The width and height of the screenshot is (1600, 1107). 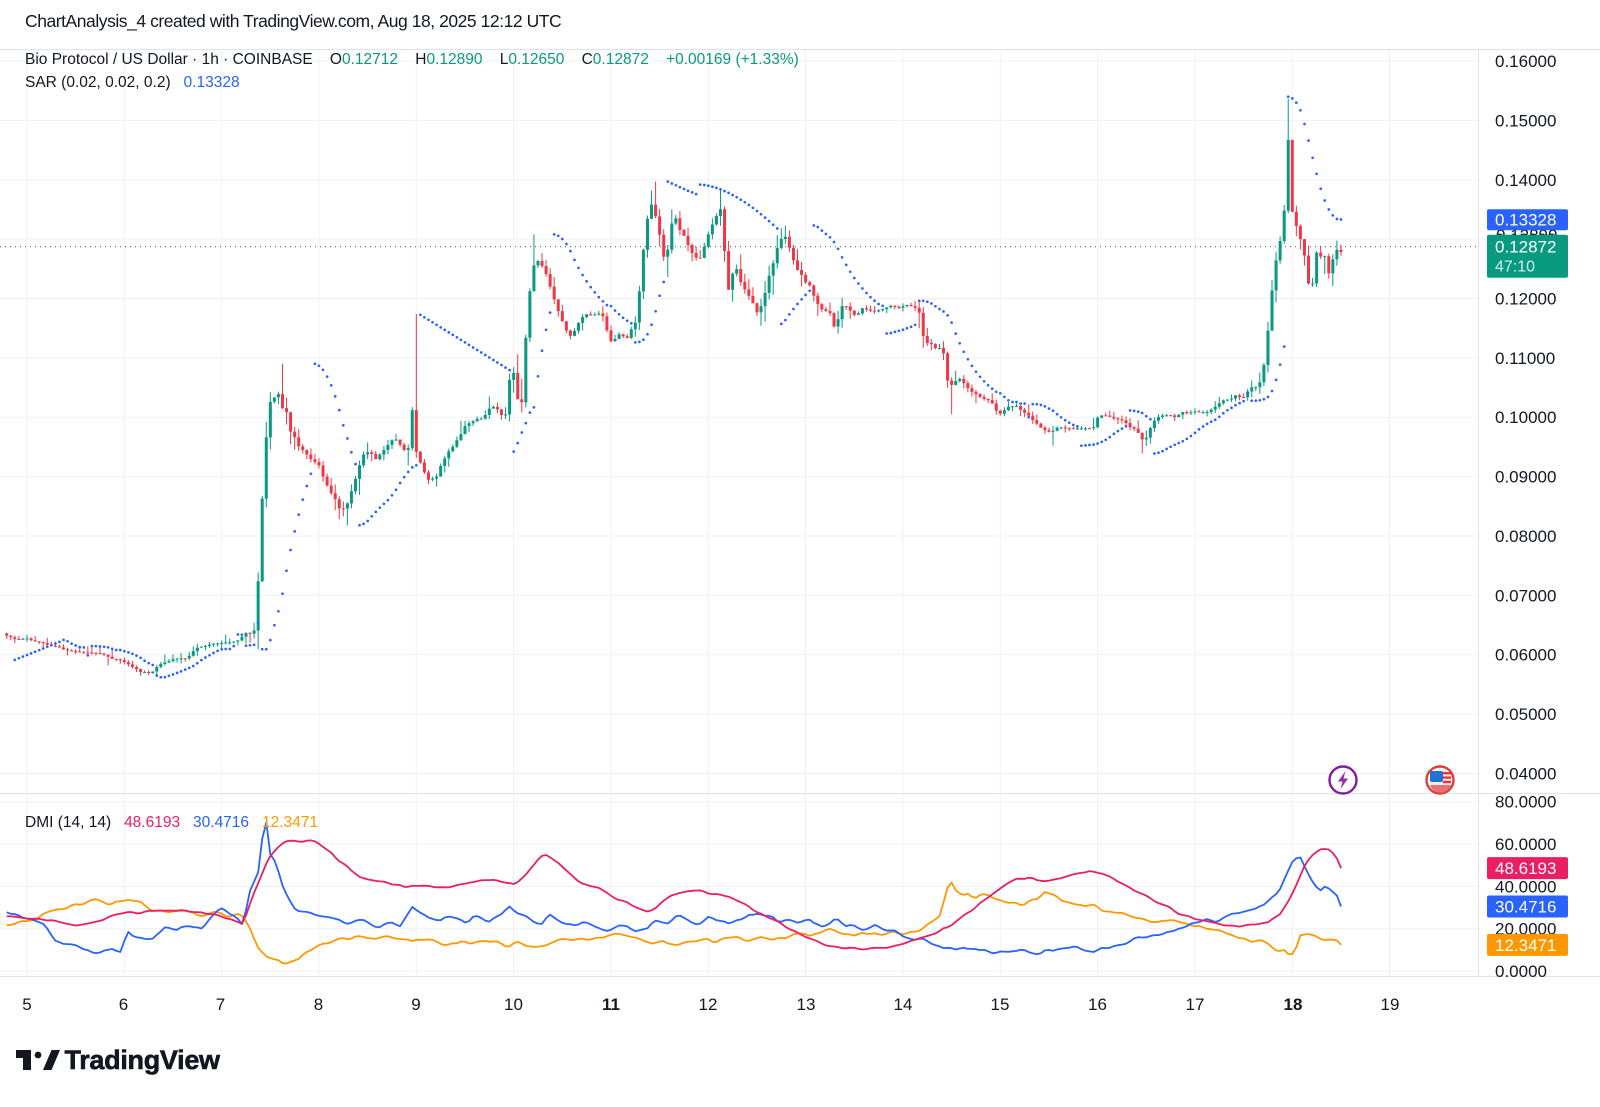 I want to click on svg-text: 12, so click(x=708, y=1004).